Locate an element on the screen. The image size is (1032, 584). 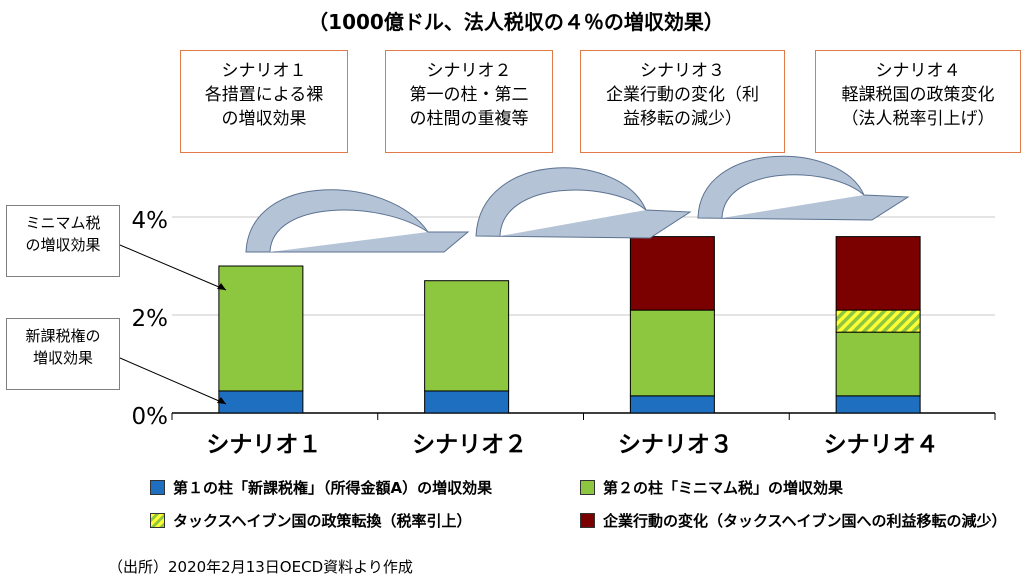
scenario-box-1: シナリオ１ 各措置による裸 の増収効果 is located at coordinates (264, 101).